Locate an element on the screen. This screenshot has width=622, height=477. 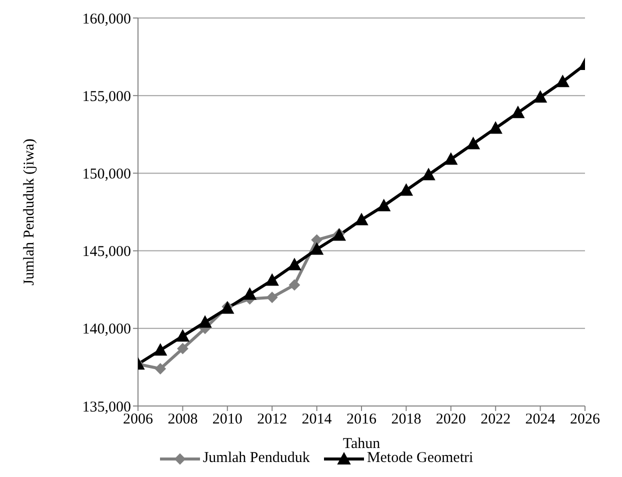
x-tick-label: 2014 is located at coordinates (317, 420).